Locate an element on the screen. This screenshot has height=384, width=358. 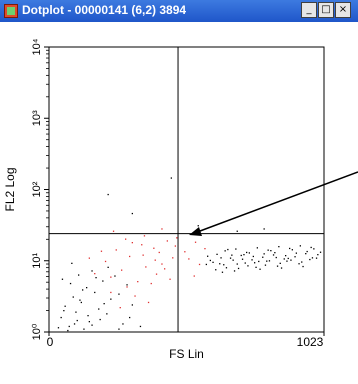
annotation-arrow-head is located at coordinates (195, 231).